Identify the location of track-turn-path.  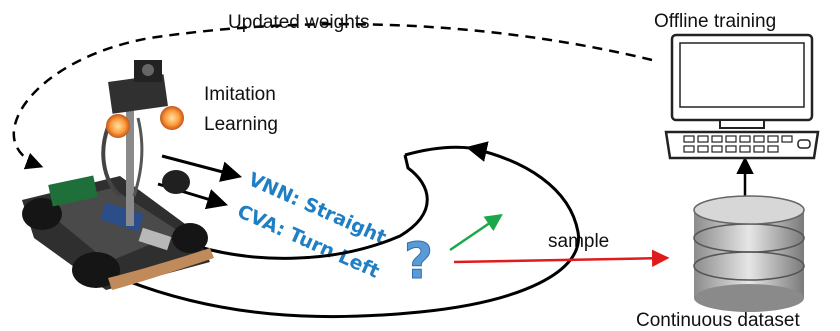
(437, 151).